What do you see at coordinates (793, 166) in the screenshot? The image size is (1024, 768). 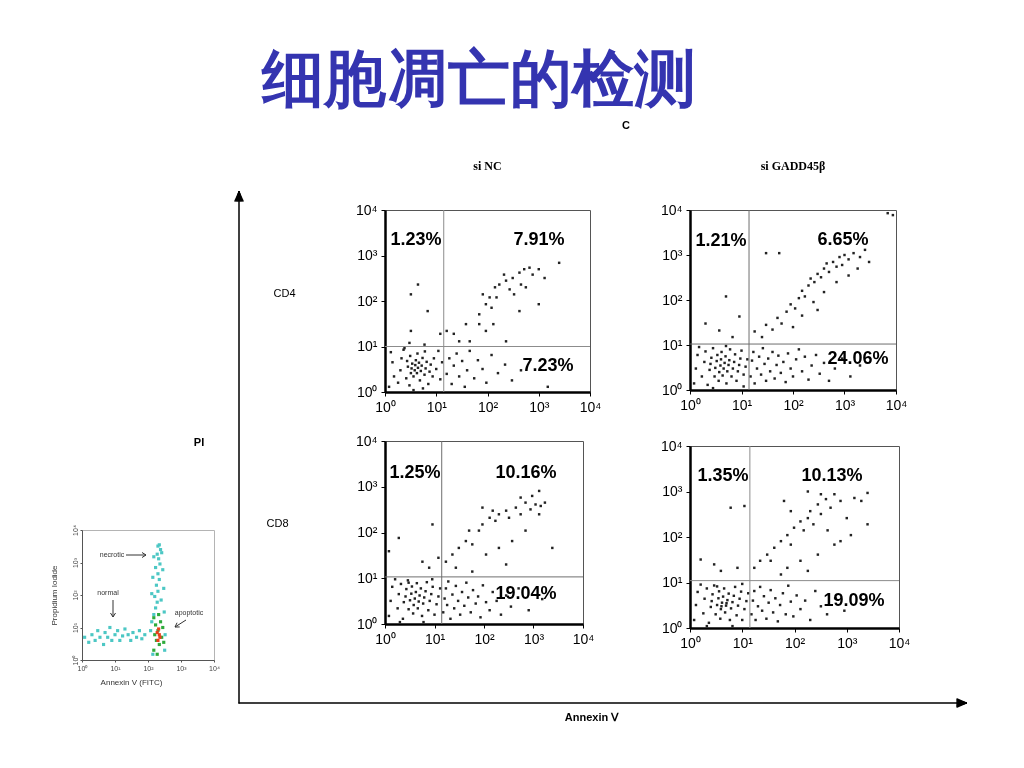 I see `chart-title: si GADD45β` at bounding box center [793, 166].